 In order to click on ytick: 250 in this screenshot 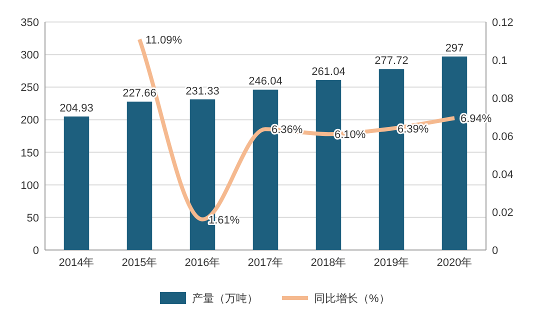, I will do `click(29, 88)`.